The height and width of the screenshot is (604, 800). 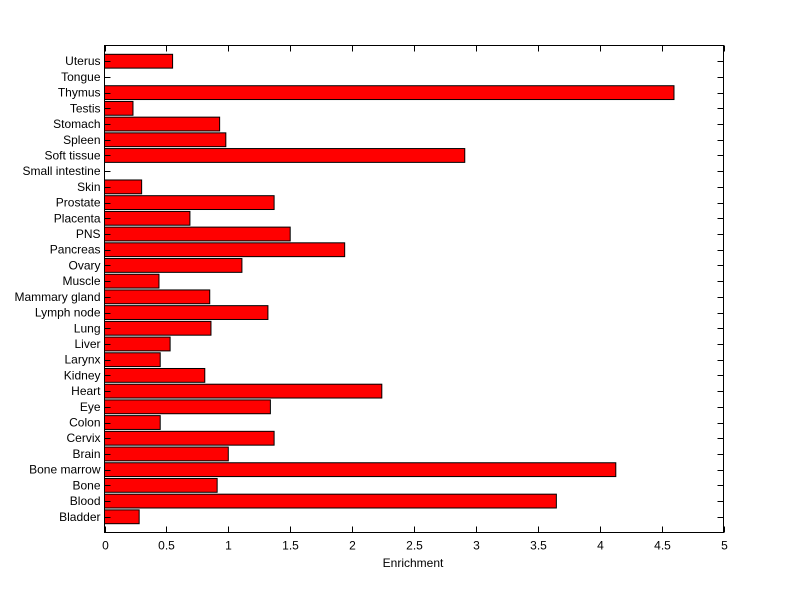 I want to click on bar-ovary, so click(x=173, y=265).